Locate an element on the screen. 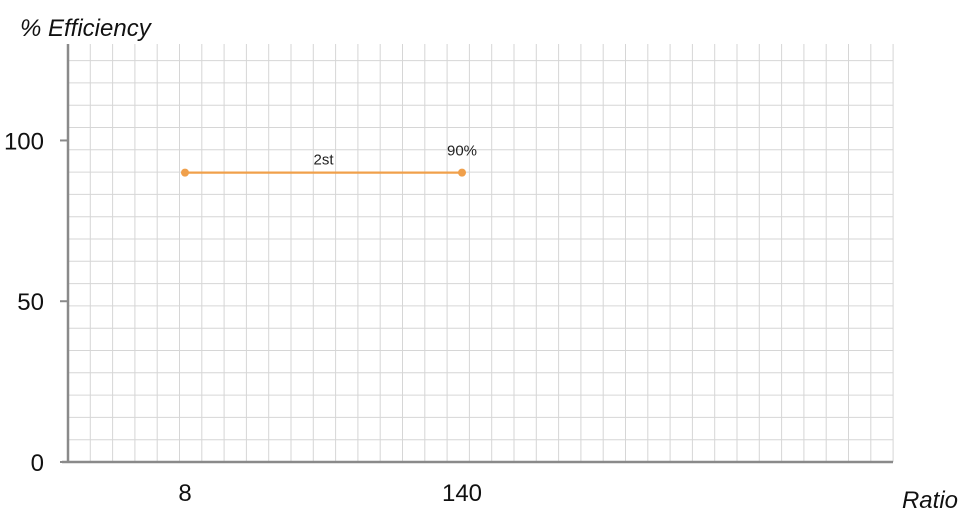  x-axis-title: Ratio is located at coordinates (930, 499).